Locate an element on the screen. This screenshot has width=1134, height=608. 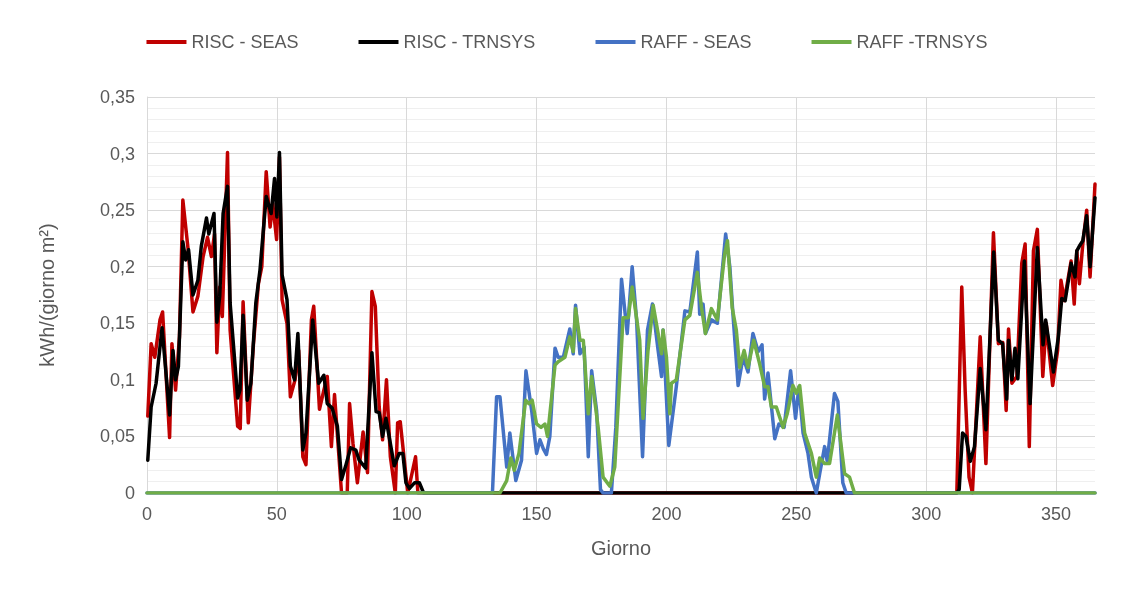
legend-label: RISC - SEAS is located at coordinates (245, 42).